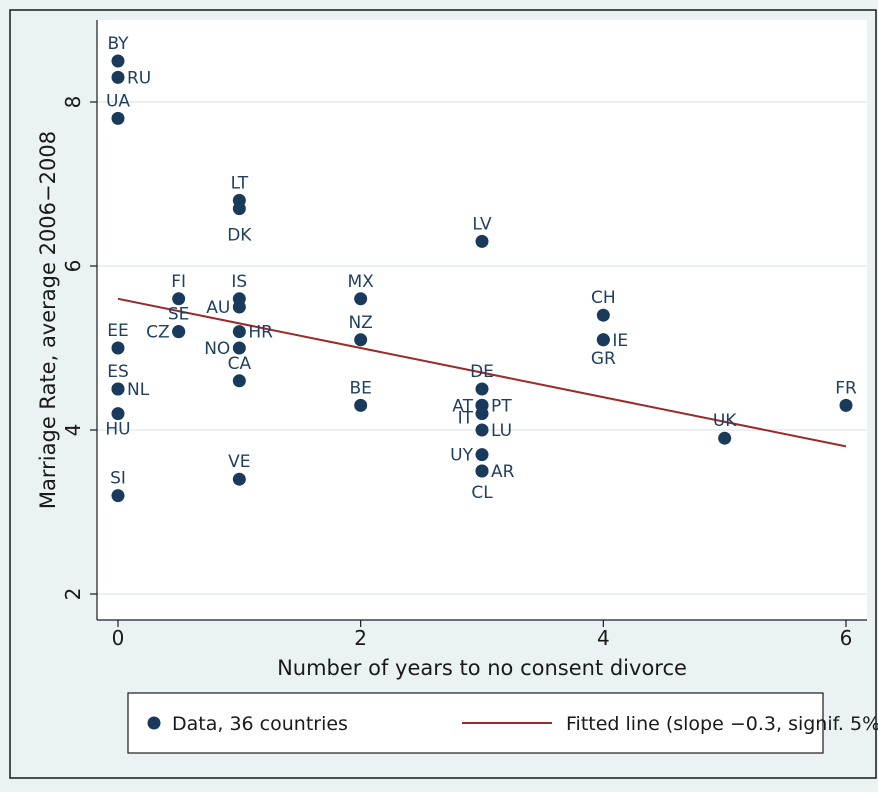  I want to click on point-label-ve: VE, so click(239, 462).